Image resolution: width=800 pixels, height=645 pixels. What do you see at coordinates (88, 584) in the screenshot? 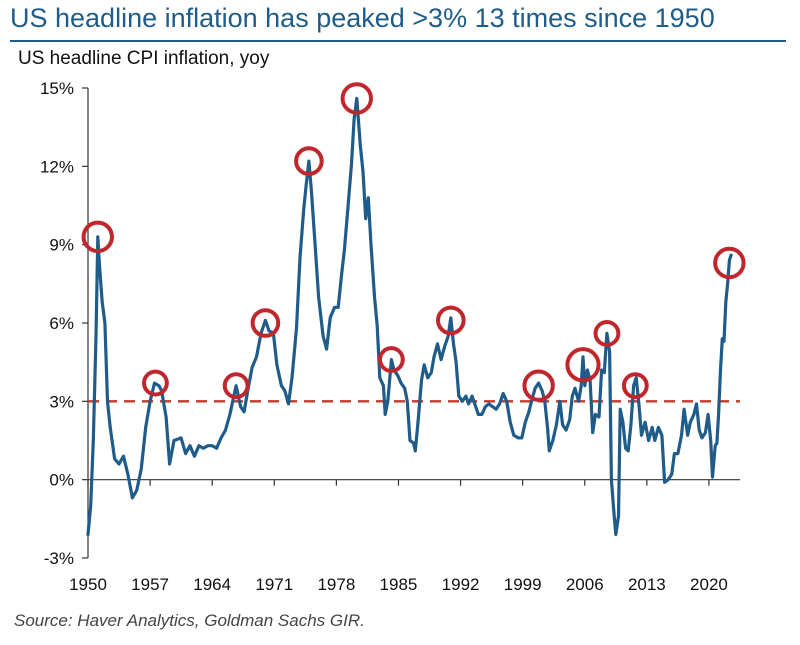
I see `x-tick-label: 1950` at bounding box center [88, 584].